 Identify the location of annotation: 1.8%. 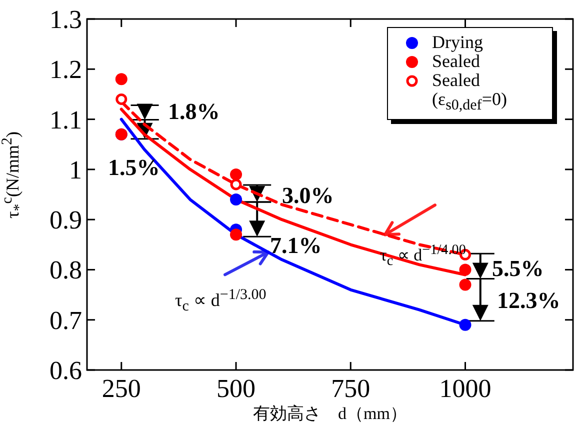
(194, 111).